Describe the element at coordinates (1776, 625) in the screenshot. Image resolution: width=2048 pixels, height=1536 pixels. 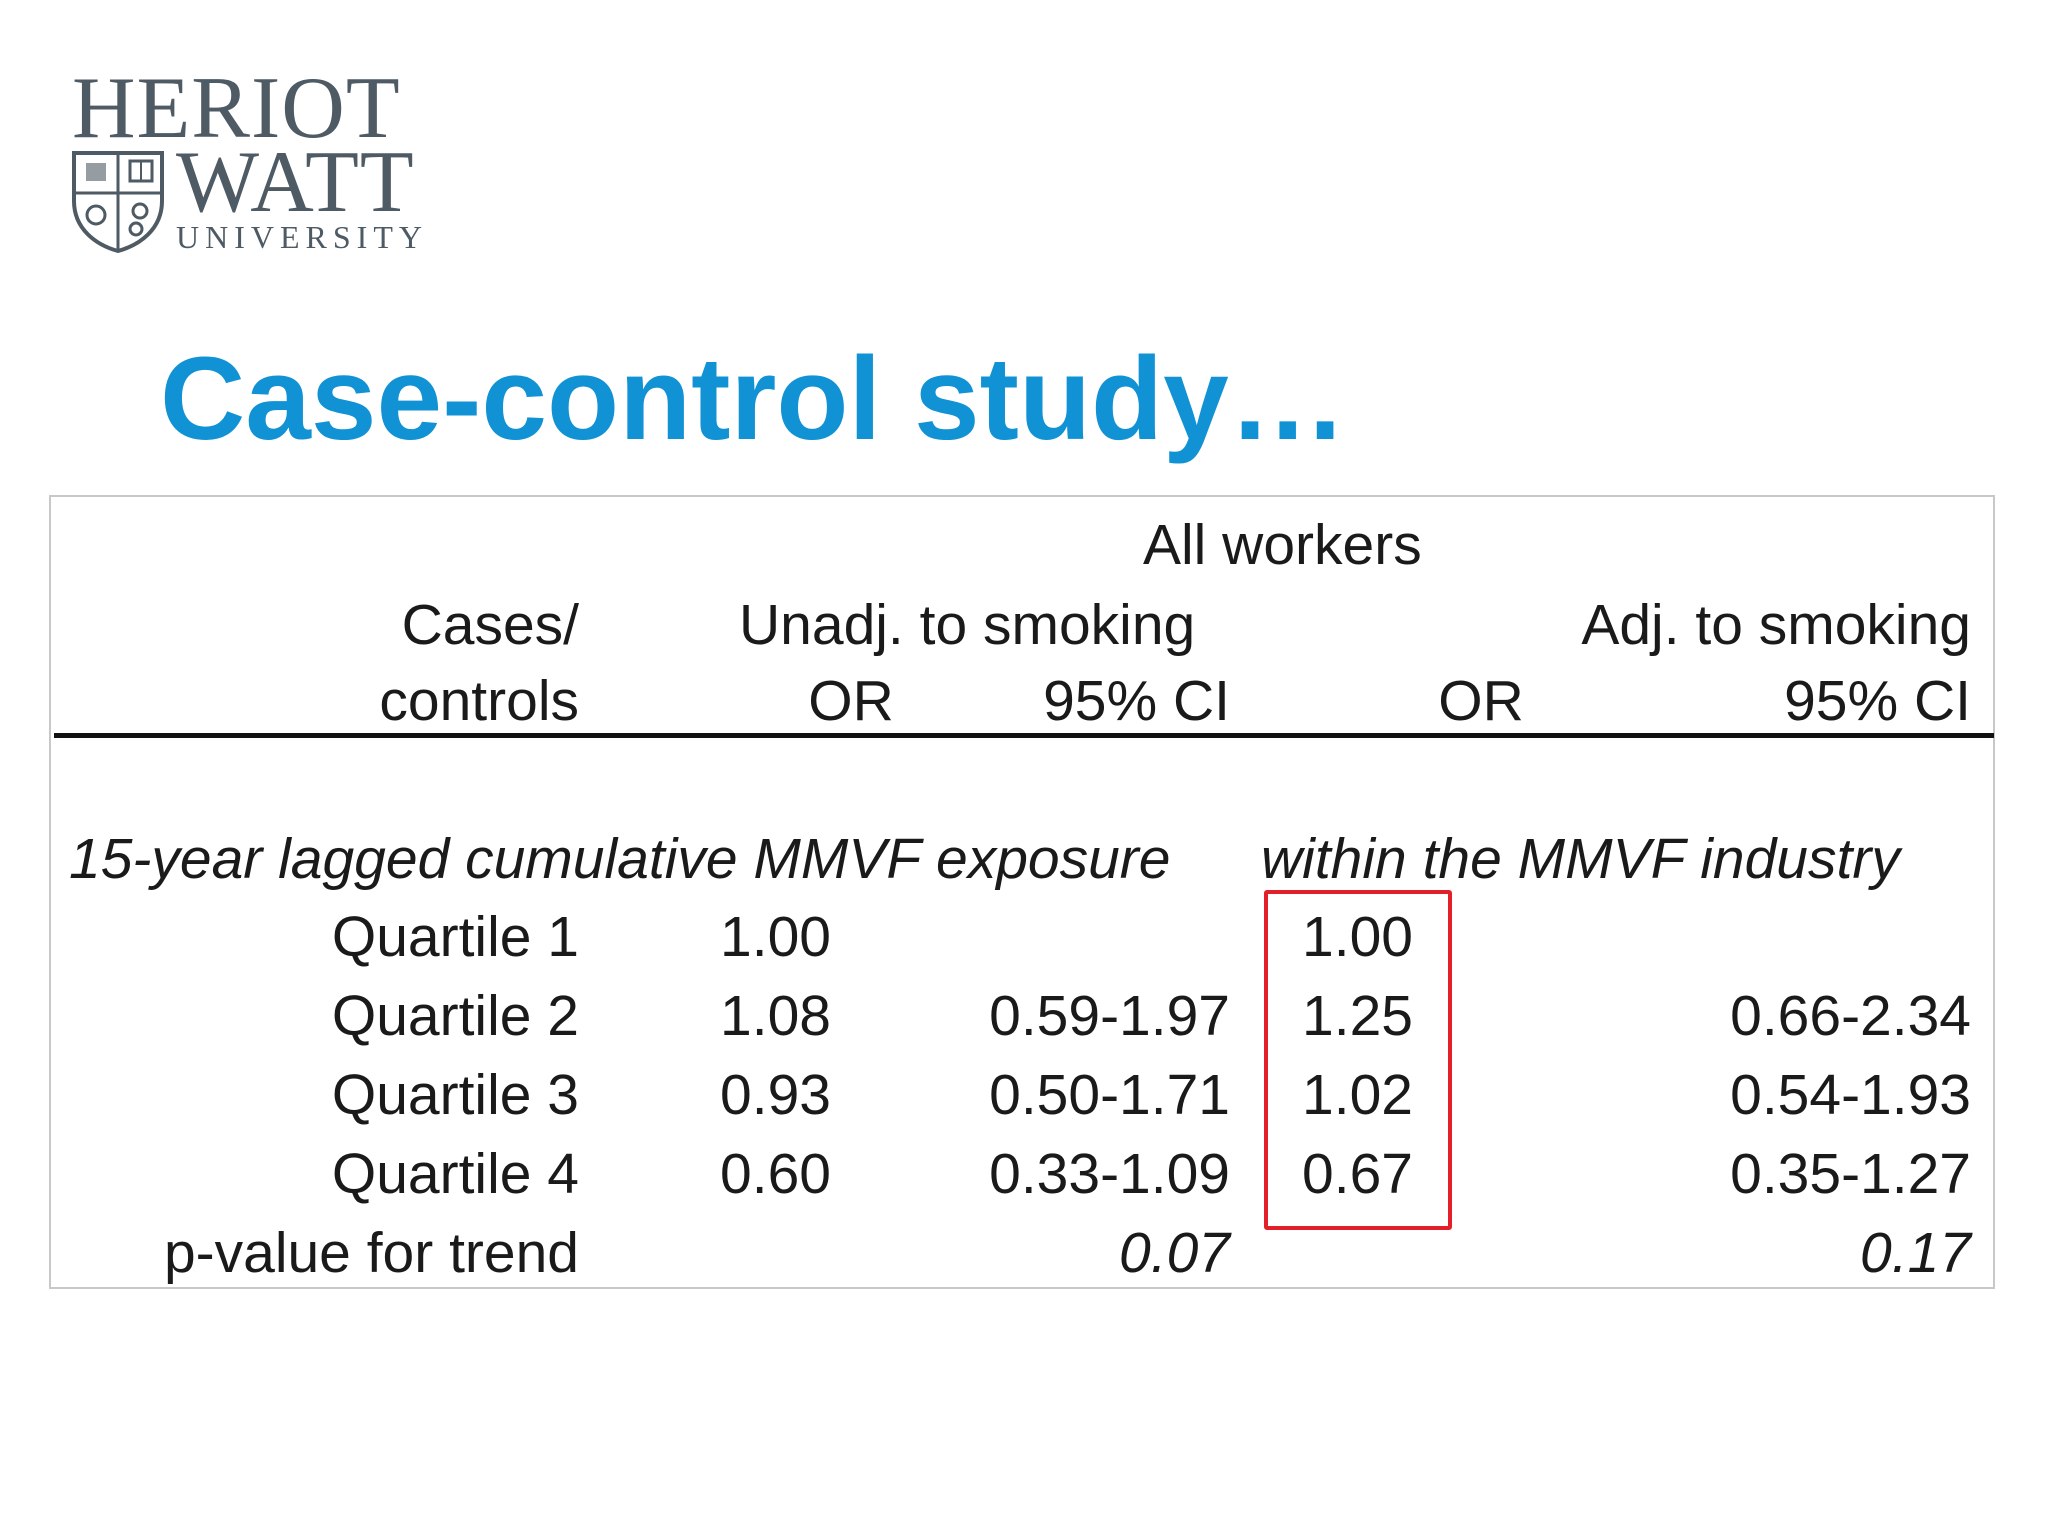
I see `header-adjusted: Adj. to smoking` at that location.